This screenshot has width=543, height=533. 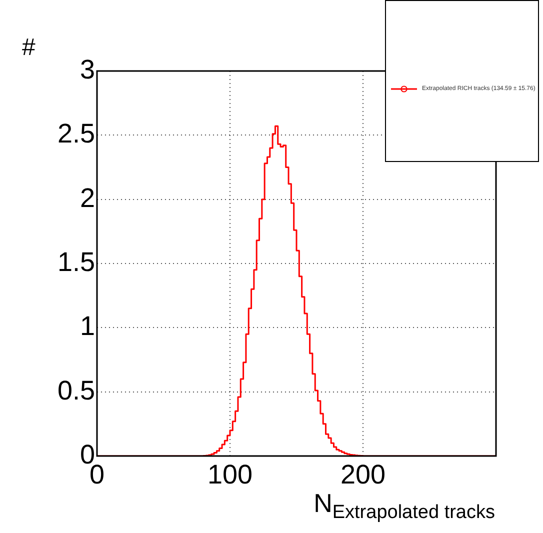 What do you see at coordinates (76, 261) in the screenshot?
I see `y-tick-label: 1.5` at bounding box center [76, 261].